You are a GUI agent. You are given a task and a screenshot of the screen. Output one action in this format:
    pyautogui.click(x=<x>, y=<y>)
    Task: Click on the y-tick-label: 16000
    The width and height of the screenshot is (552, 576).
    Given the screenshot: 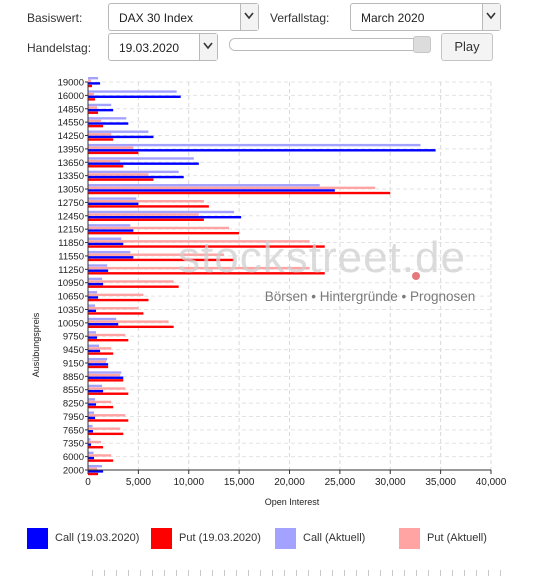 What is the action you would take?
    pyautogui.click(x=71, y=96)
    